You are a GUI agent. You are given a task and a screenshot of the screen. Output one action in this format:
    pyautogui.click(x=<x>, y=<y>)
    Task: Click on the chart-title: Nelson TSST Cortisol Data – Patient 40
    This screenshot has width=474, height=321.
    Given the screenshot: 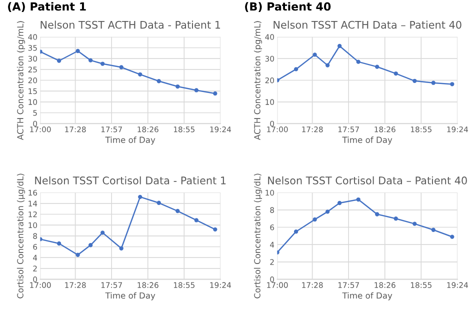 What is the action you would take?
    pyautogui.click(x=367, y=180)
    